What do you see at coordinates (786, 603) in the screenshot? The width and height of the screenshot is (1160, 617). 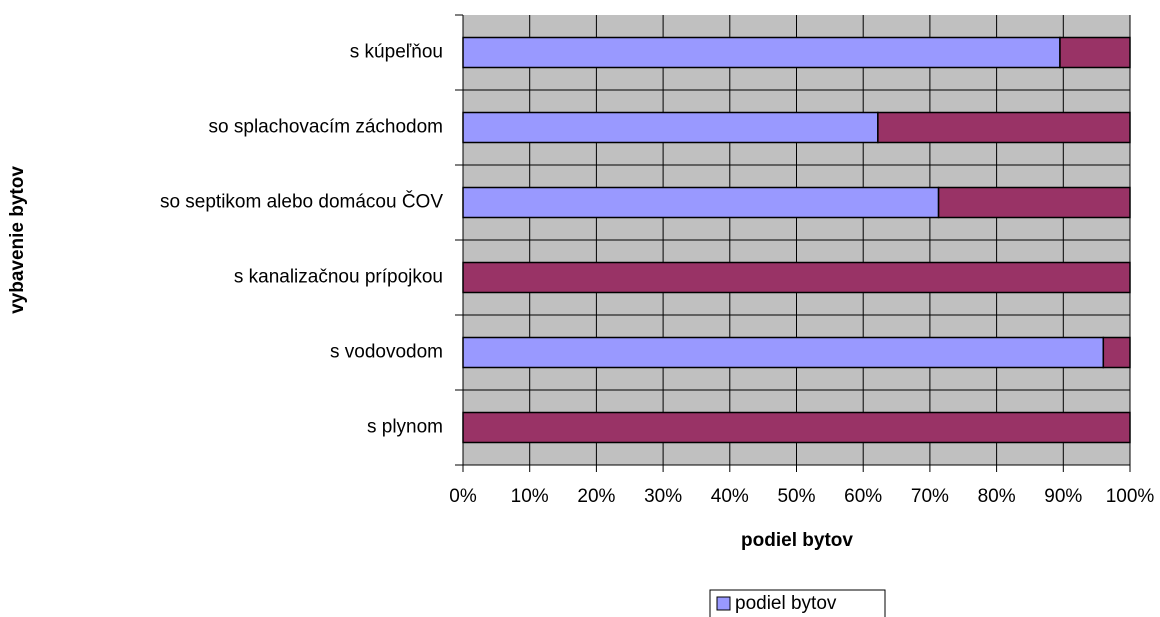 I see `legend-label: podiel bytov` at bounding box center [786, 603].